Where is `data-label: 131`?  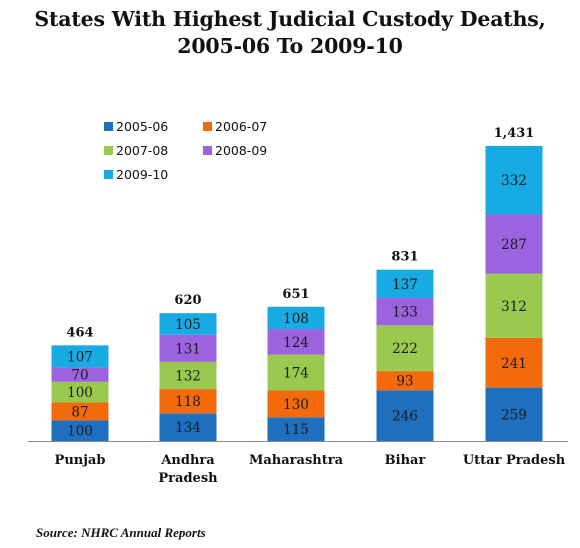
data-label: 131 is located at coordinates (188, 349).